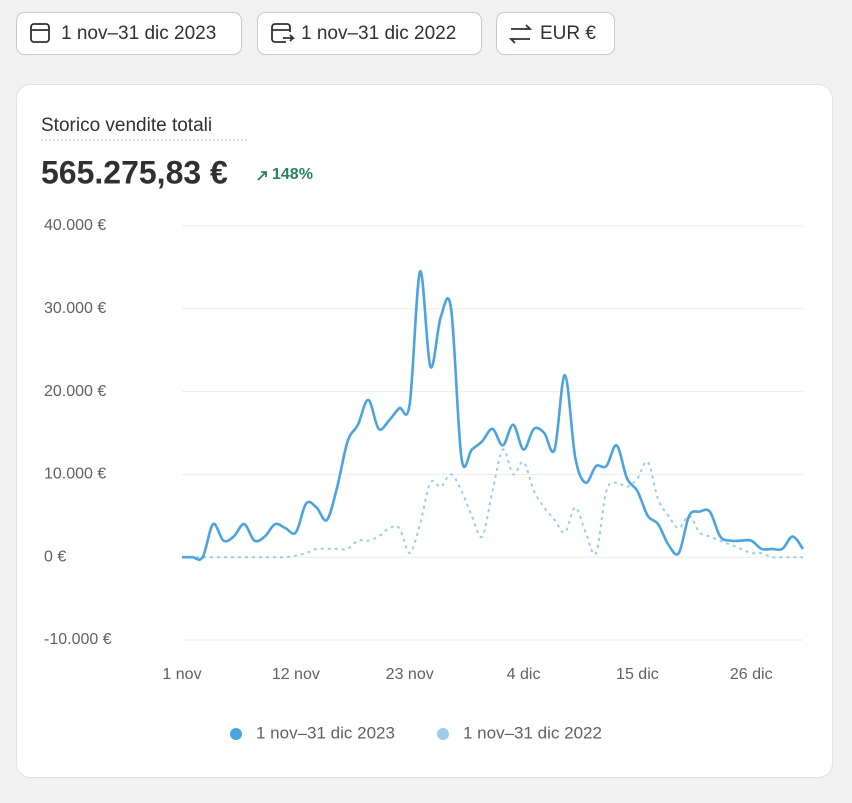 The image size is (852, 803). Describe the element at coordinates (325, 732) in the screenshot. I see `legend-label: 1 nov–31 dic 2023` at that location.